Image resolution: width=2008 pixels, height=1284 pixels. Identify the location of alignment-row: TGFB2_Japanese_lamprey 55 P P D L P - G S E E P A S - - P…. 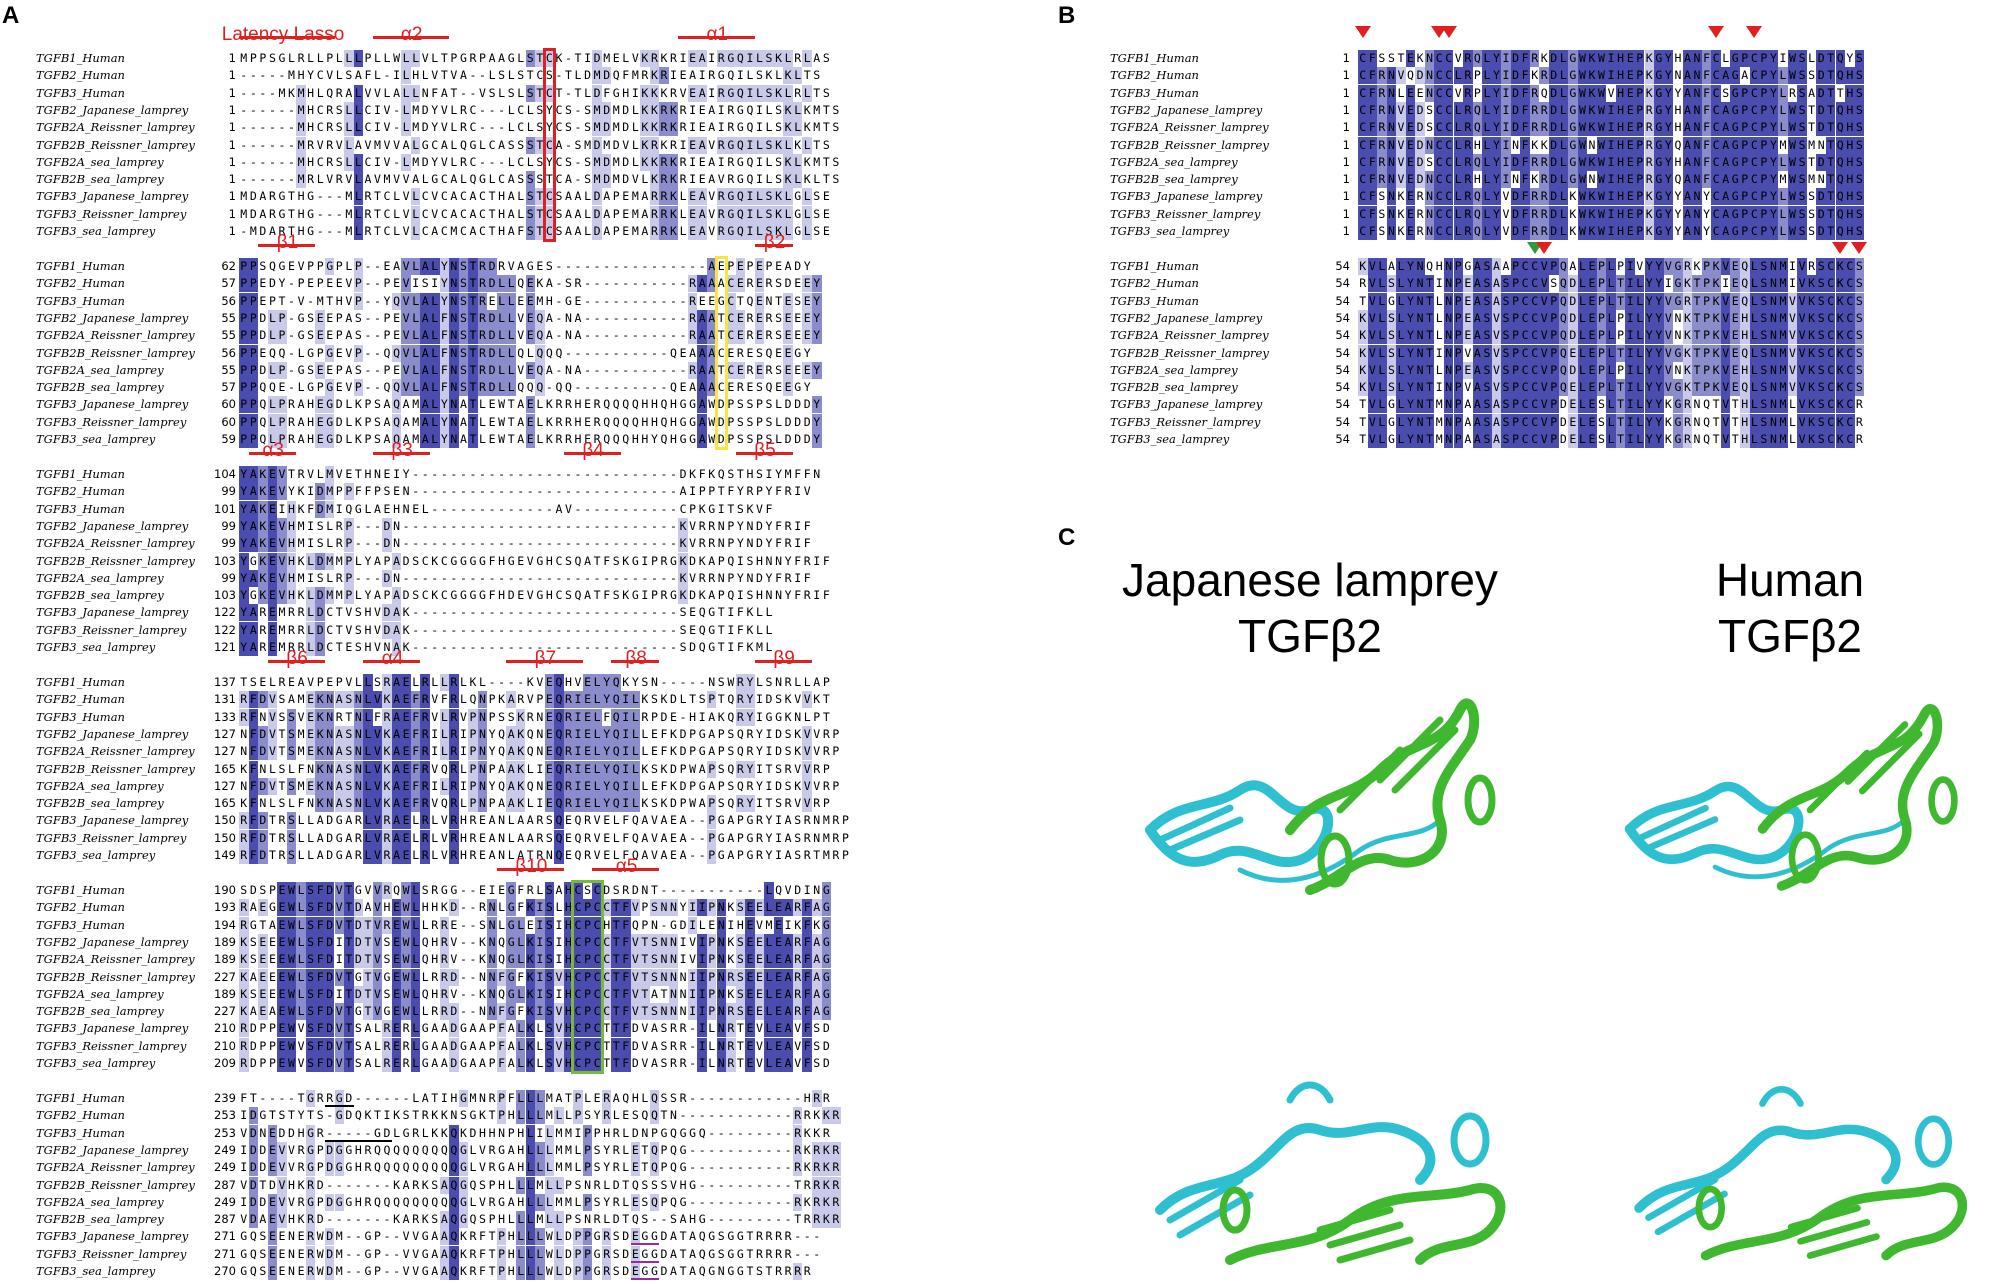
(516, 318).